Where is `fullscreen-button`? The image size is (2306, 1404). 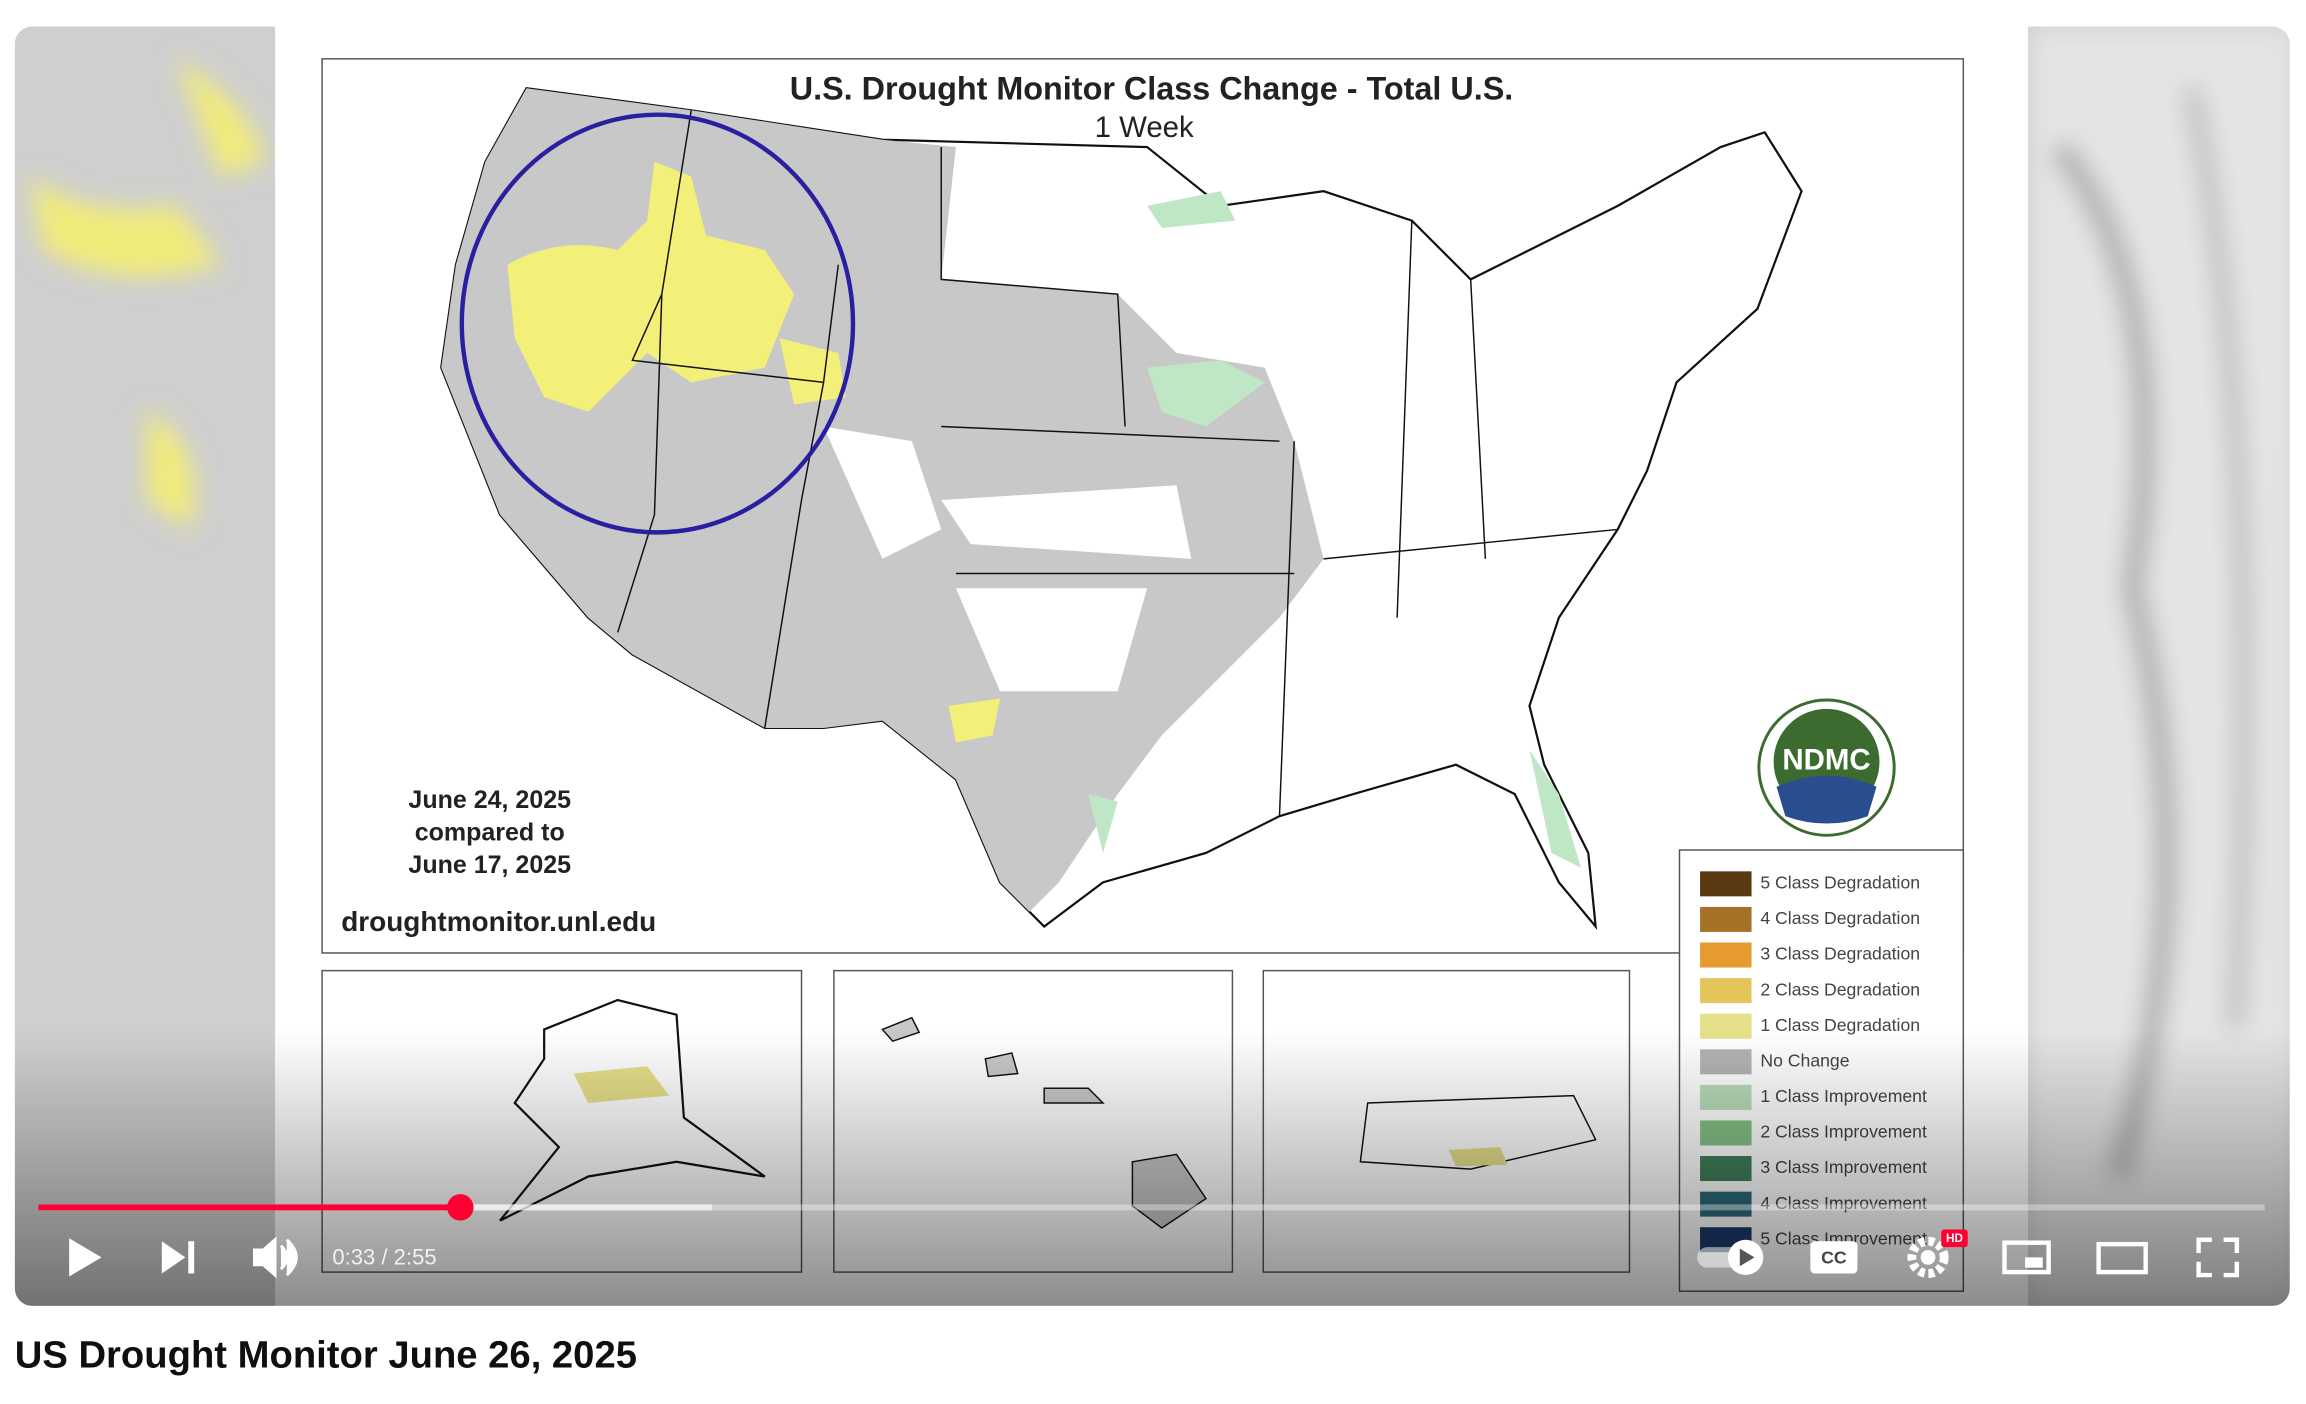
fullscreen-button is located at coordinates (2218, 1257).